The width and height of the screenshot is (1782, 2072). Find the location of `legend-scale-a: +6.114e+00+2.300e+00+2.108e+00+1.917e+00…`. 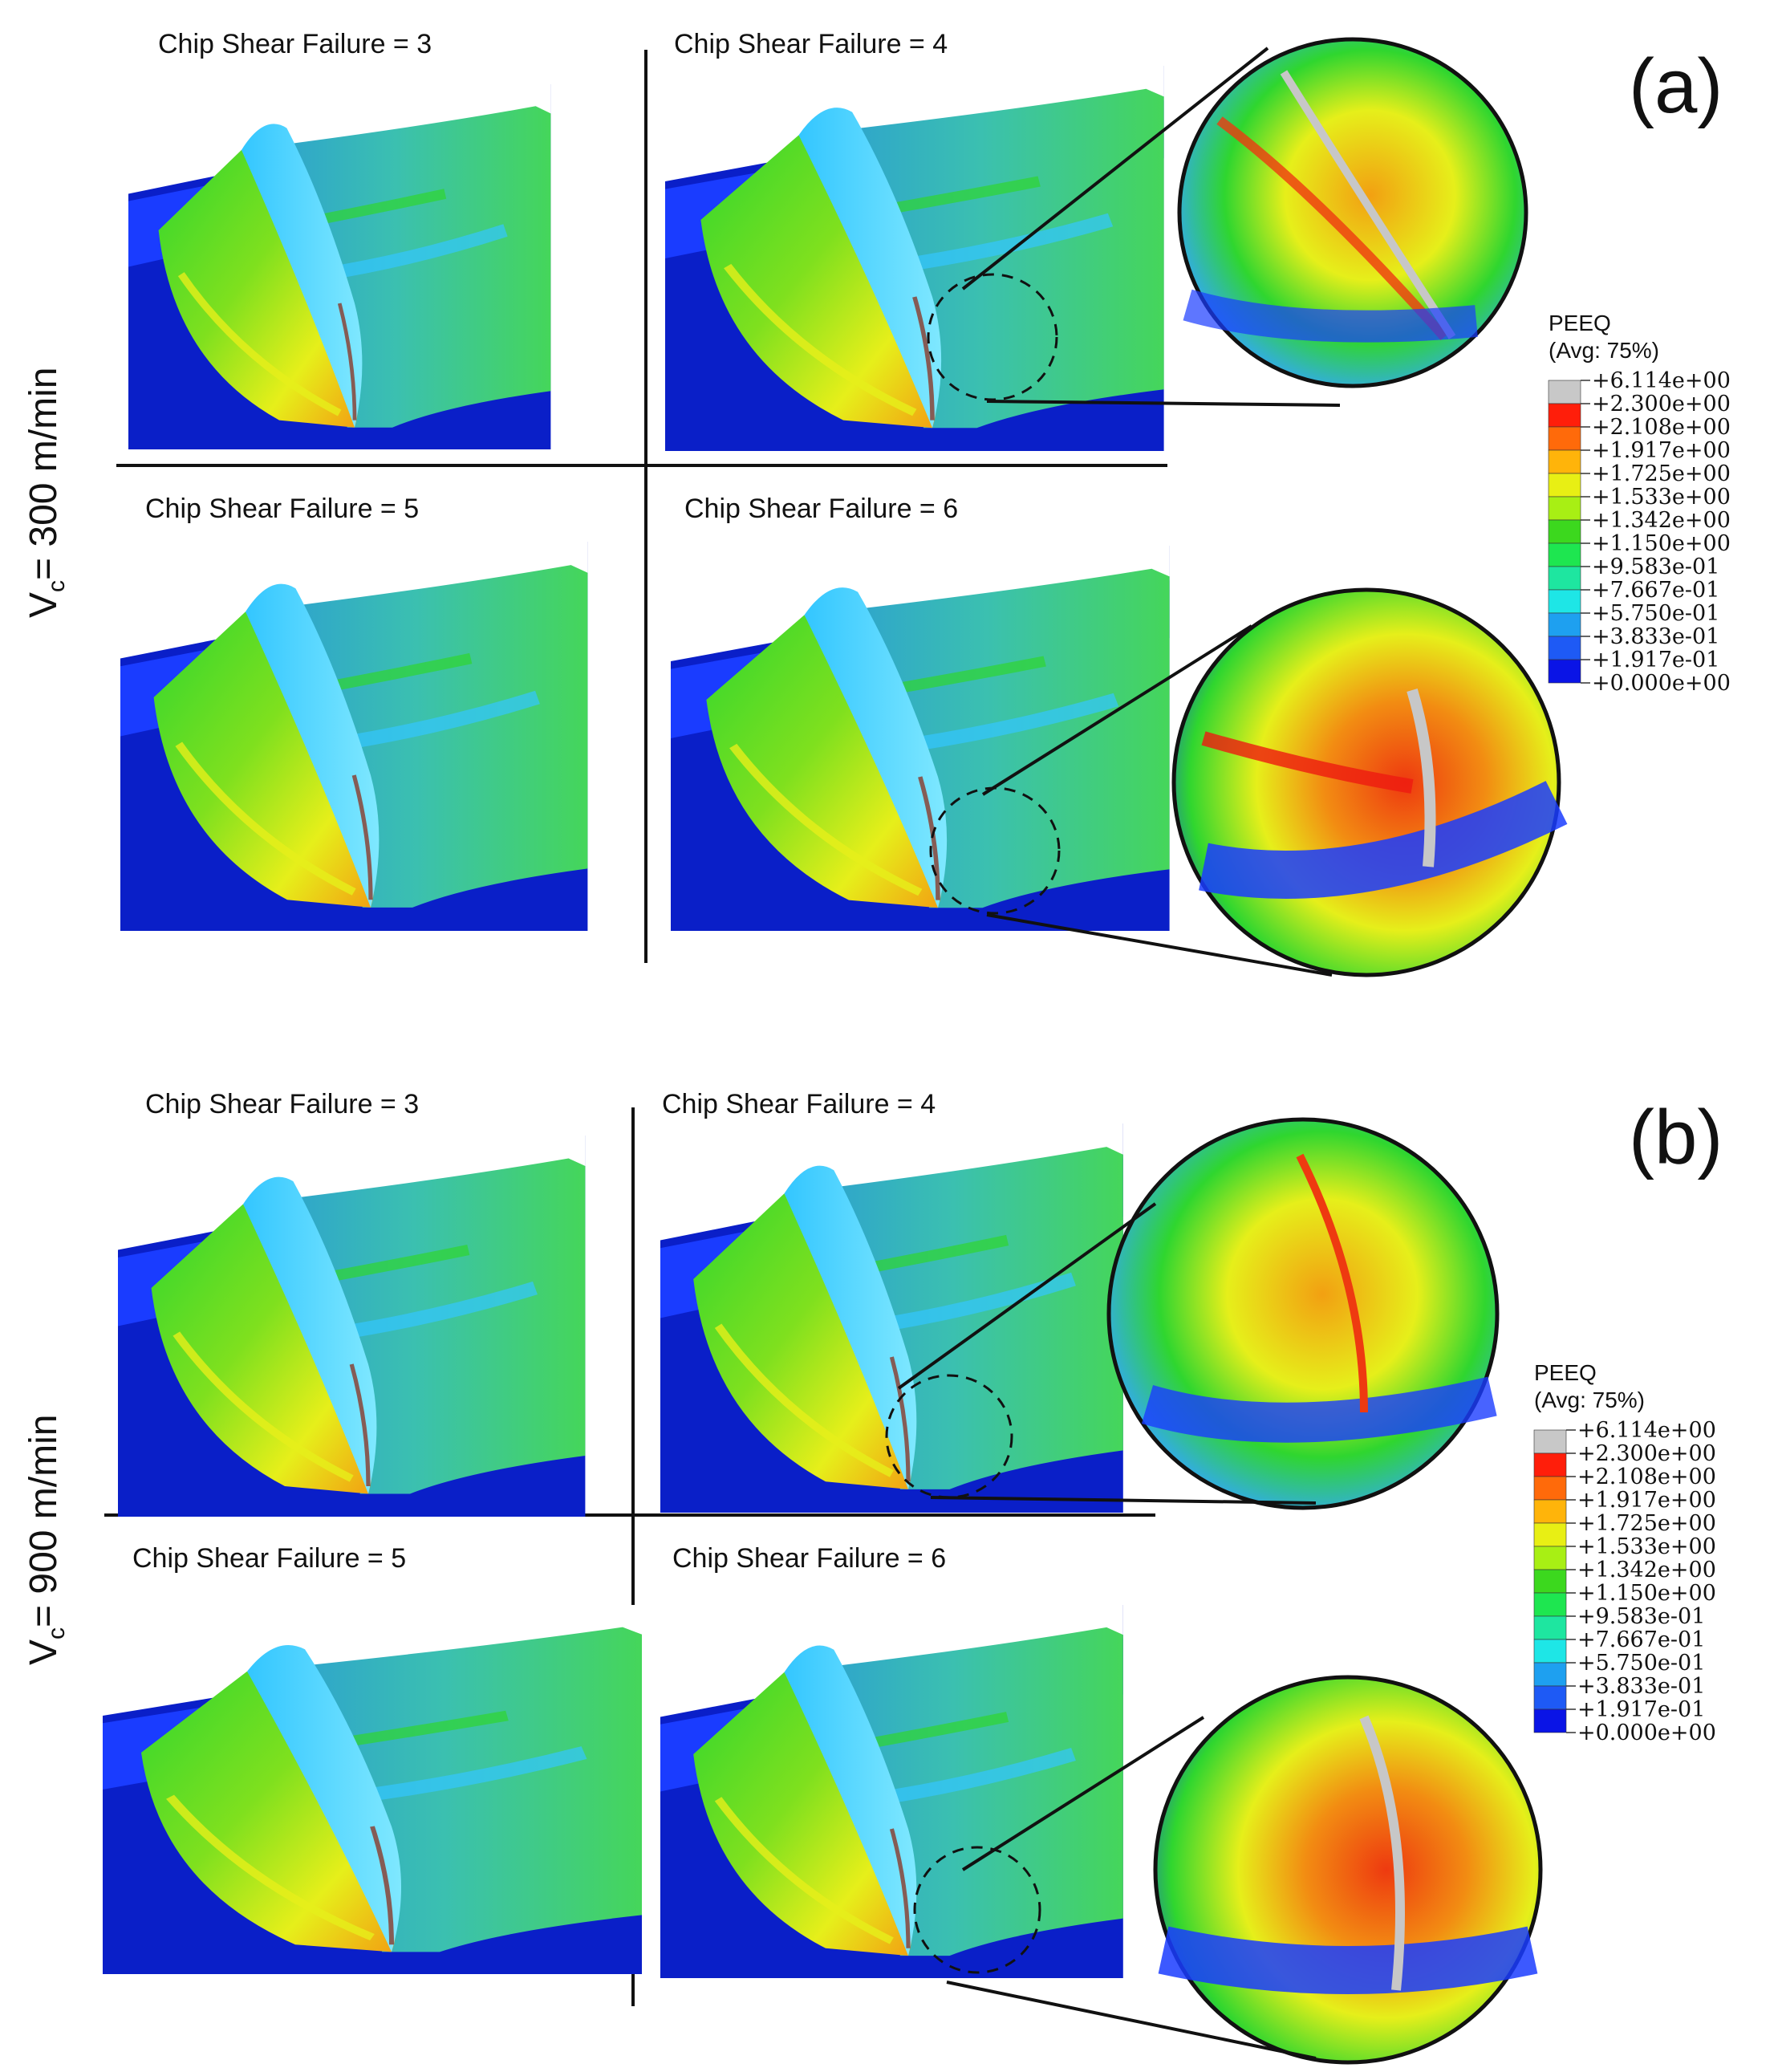

legend-scale-a: +6.114e+00+2.300e+00+2.108e+00+1.917e+00… is located at coordinates (1640, 532).